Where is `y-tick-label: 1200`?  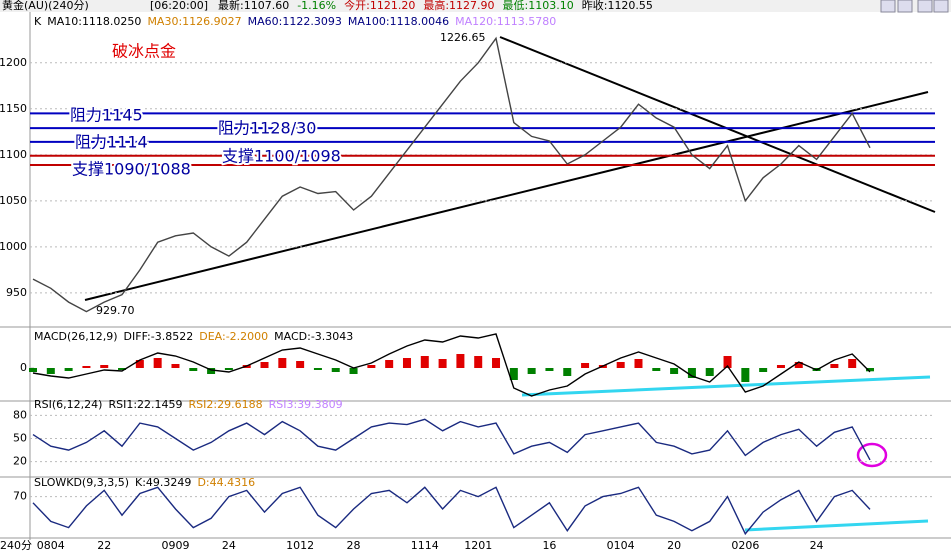 y-tick-label: 1200 is located at coordinates (13, 62).